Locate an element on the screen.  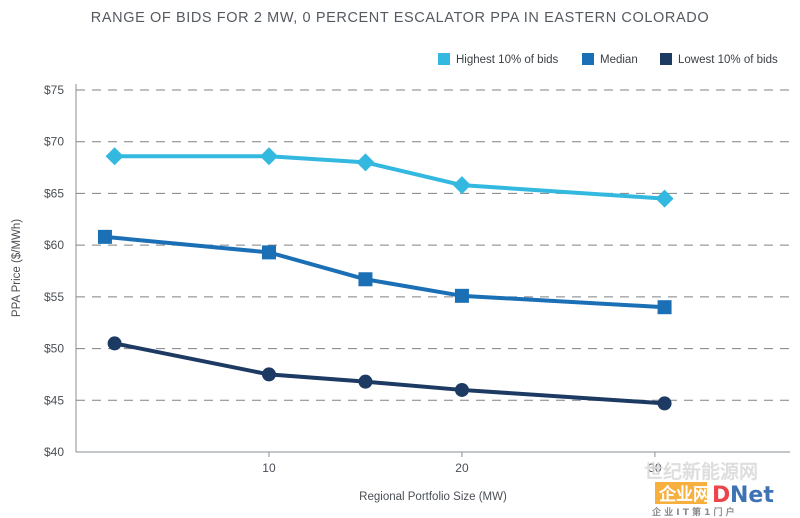
watermark-logo: 世纪新能源网 企业网 D Net 企 业 I T 第 1 门 户 is located at coordinates (709, 489).